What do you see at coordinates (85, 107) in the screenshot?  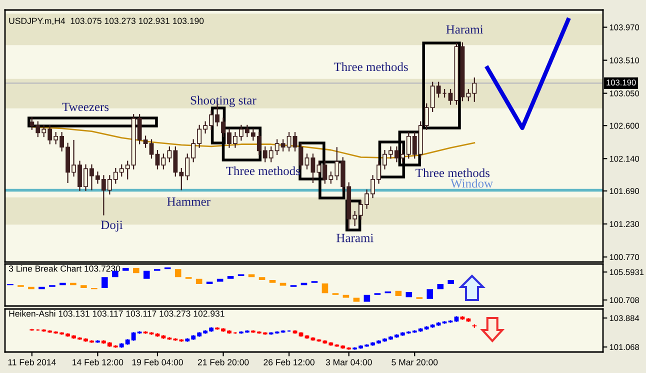 I see `annotation: Tweezers` at bounding box center [85, 107].